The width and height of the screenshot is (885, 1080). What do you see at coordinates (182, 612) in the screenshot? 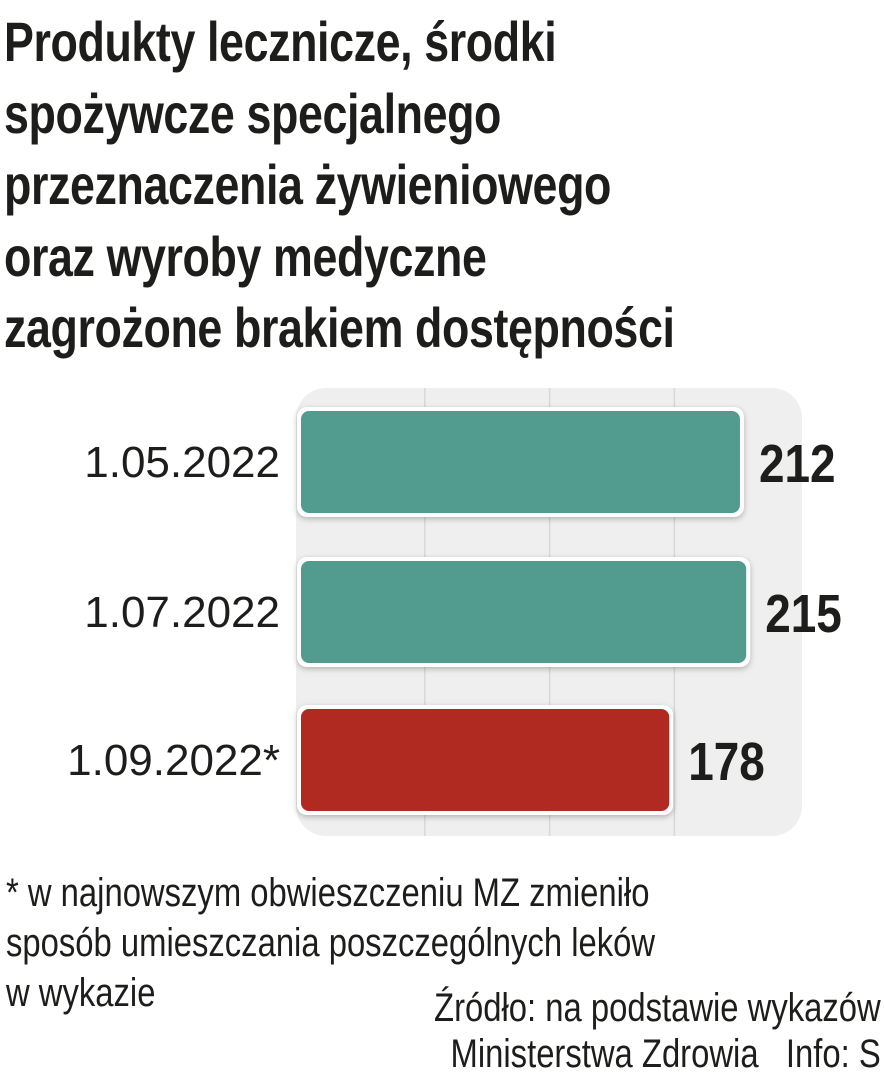
I see `category-label: 1.07.2022` at bounding box center [182, 612].